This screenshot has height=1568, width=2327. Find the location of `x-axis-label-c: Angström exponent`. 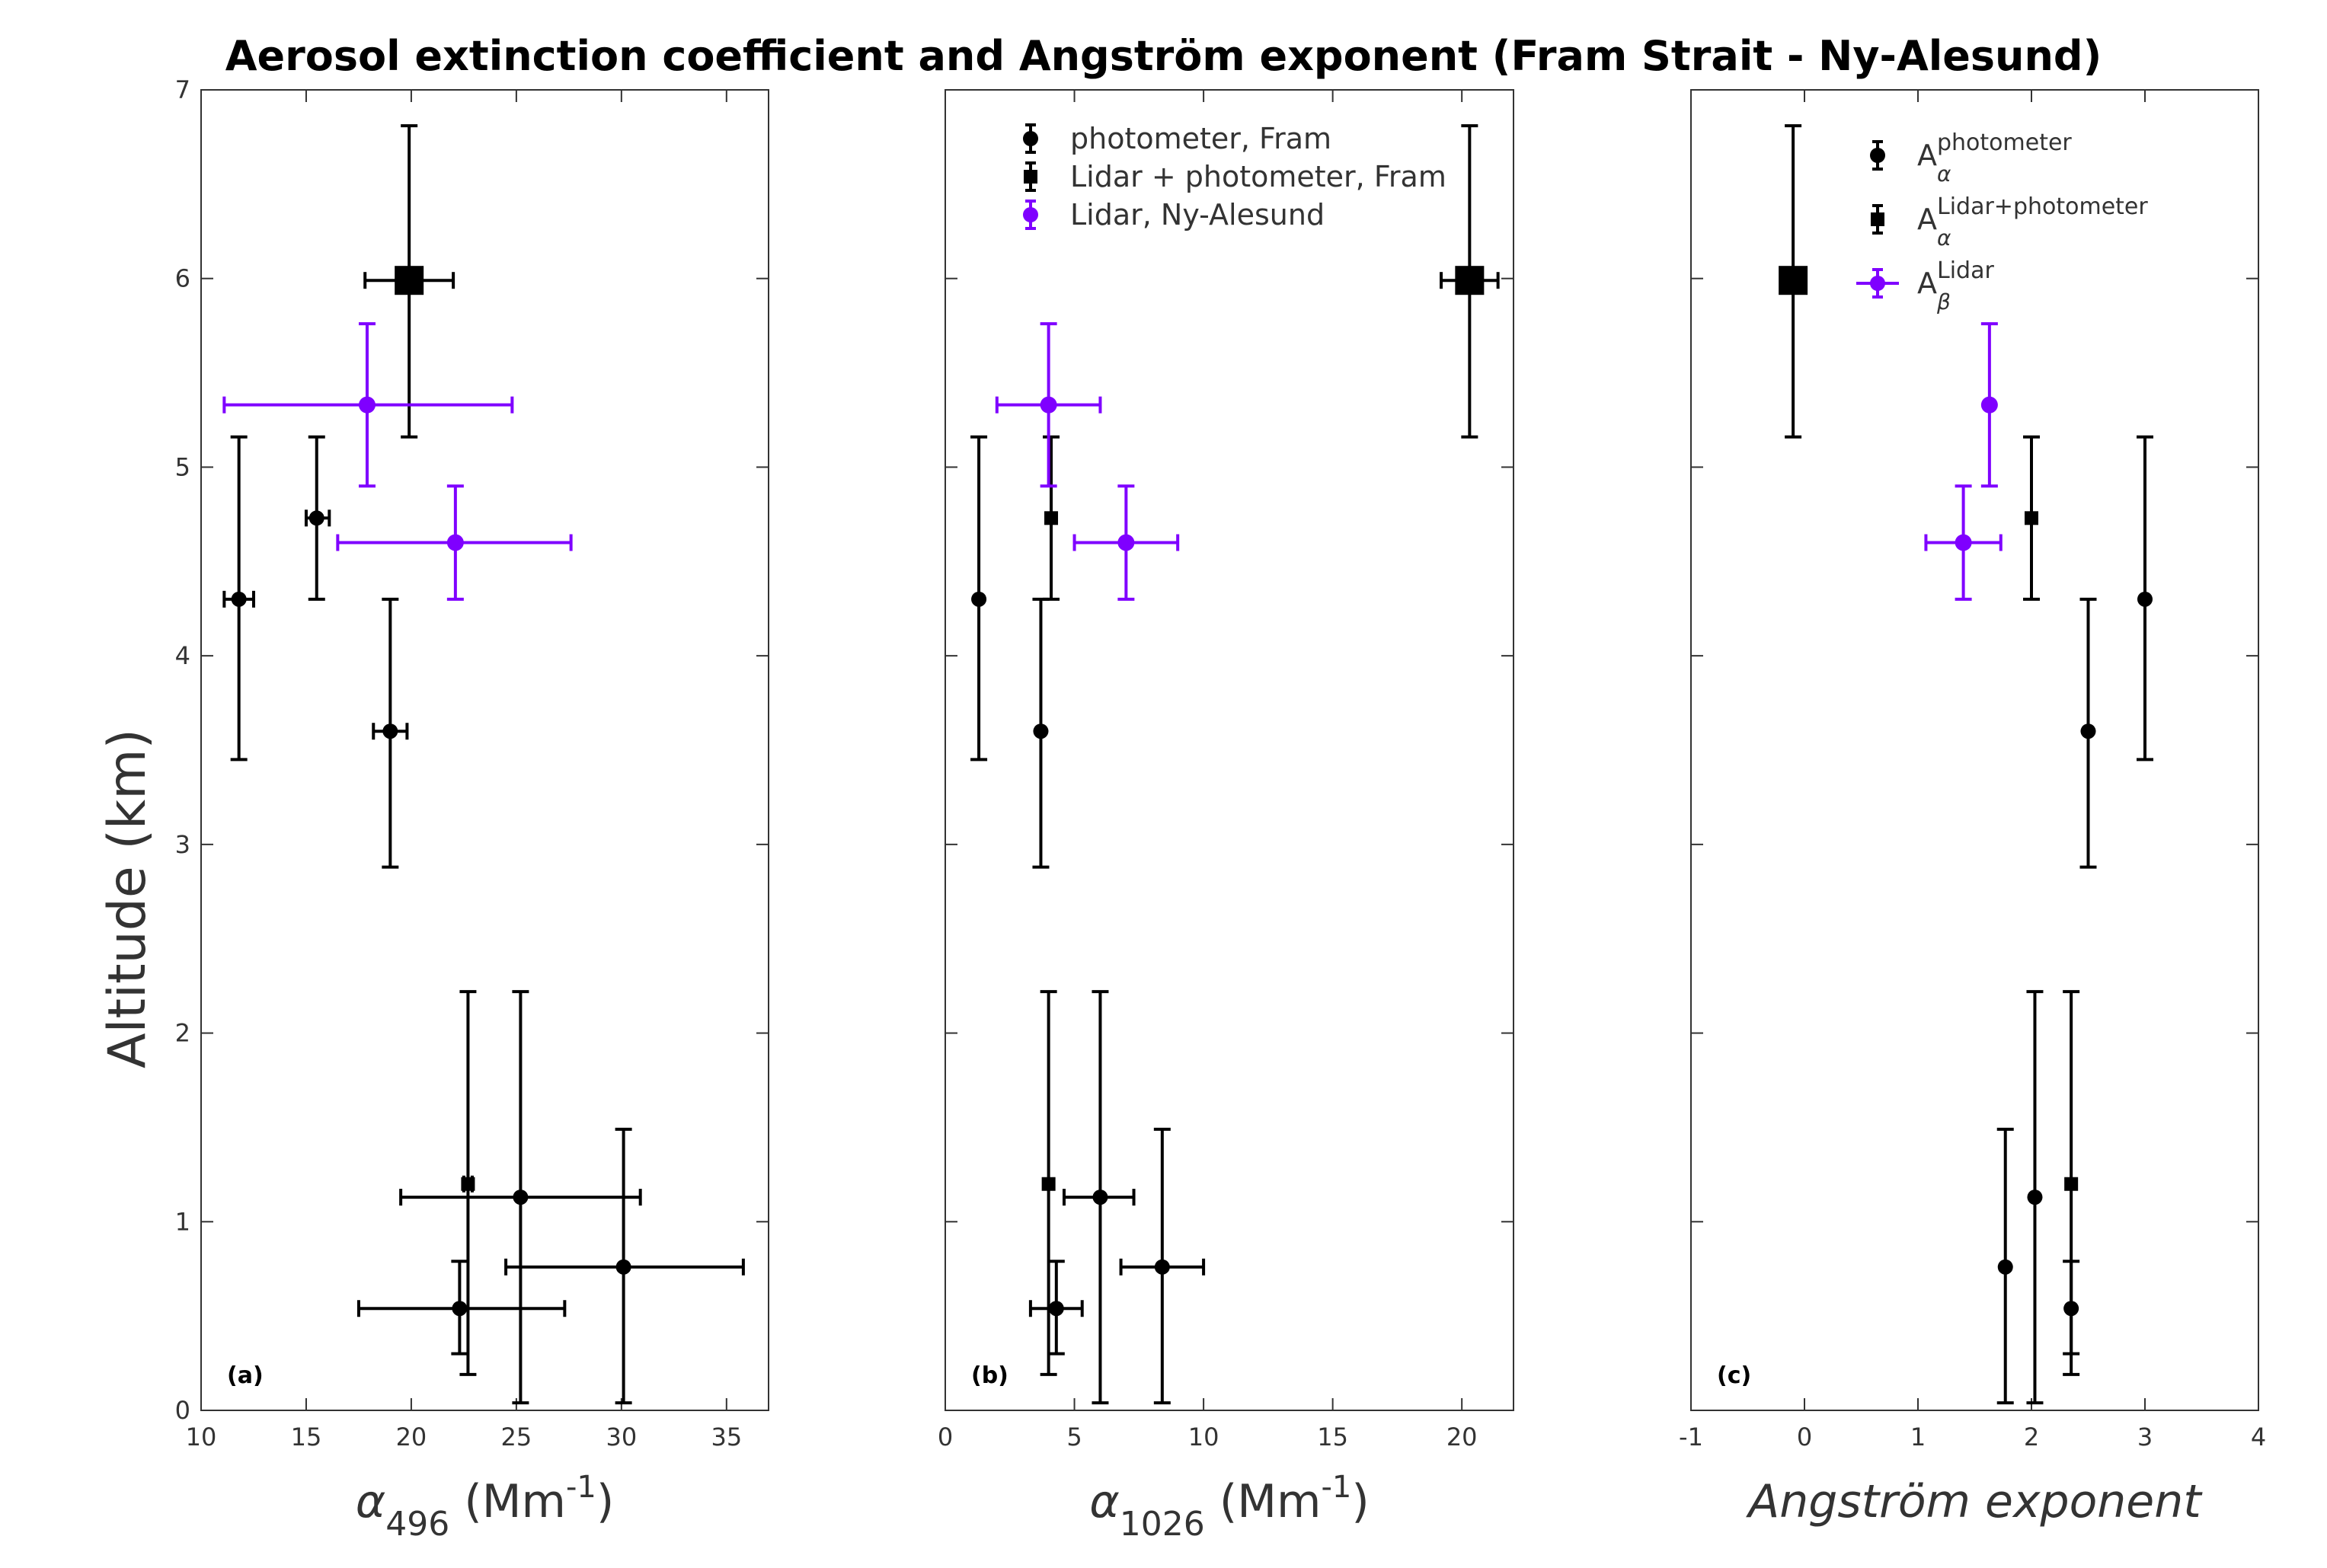

x-axis-label-c: Angström exponent is located at coordinates (1974, 1502).